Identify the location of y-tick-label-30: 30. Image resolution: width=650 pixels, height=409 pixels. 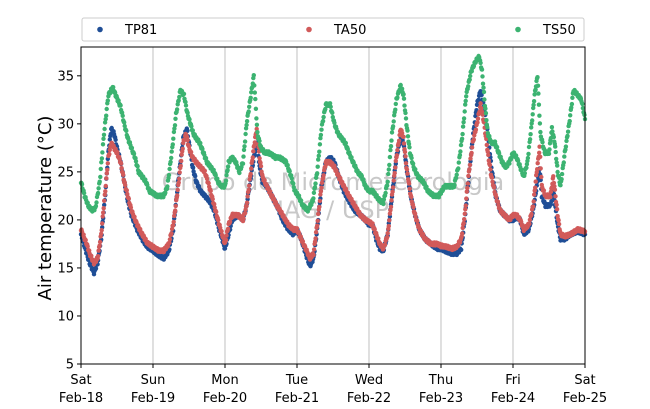
(65, 124).